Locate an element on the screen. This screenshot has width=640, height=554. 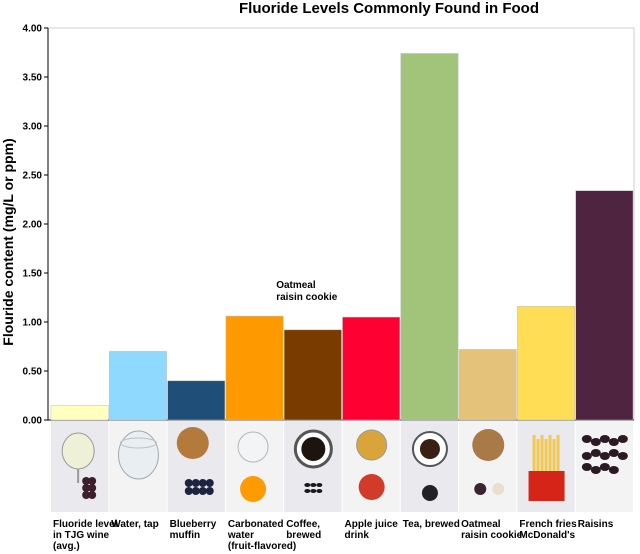
category-label: Fluoride level in TJG wine (avg.) is located at coordinates (85, 535).